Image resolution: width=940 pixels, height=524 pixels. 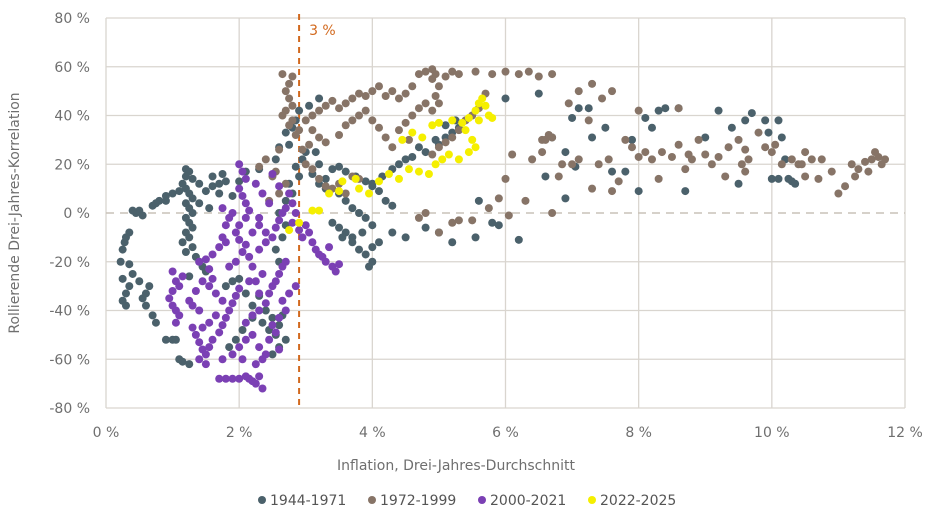 I want to click on x-tick-label: 6 %, so click(x=505, y=433).